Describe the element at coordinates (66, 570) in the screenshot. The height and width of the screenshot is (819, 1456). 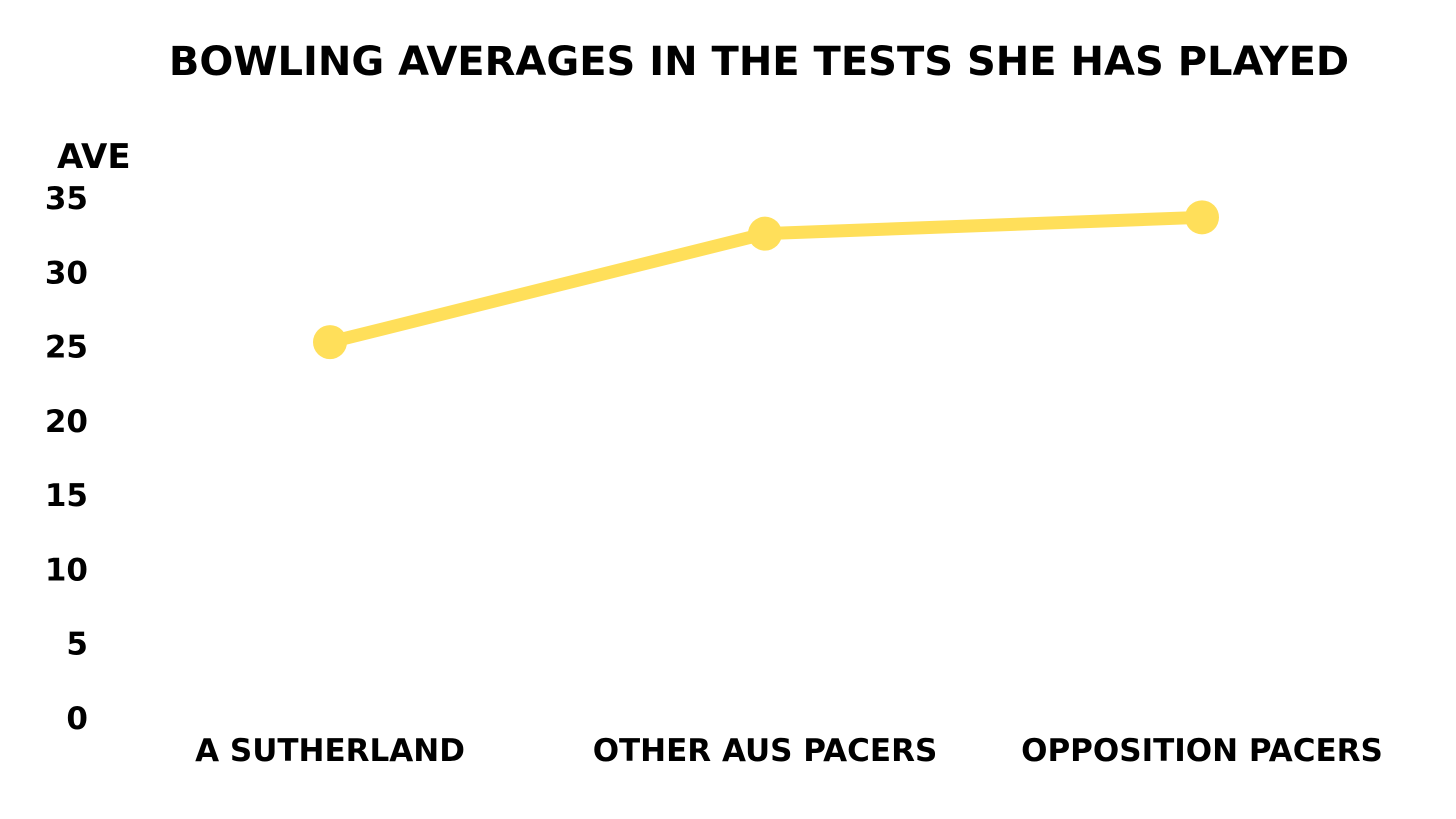
I see `y-tick-label: 10` at that location.